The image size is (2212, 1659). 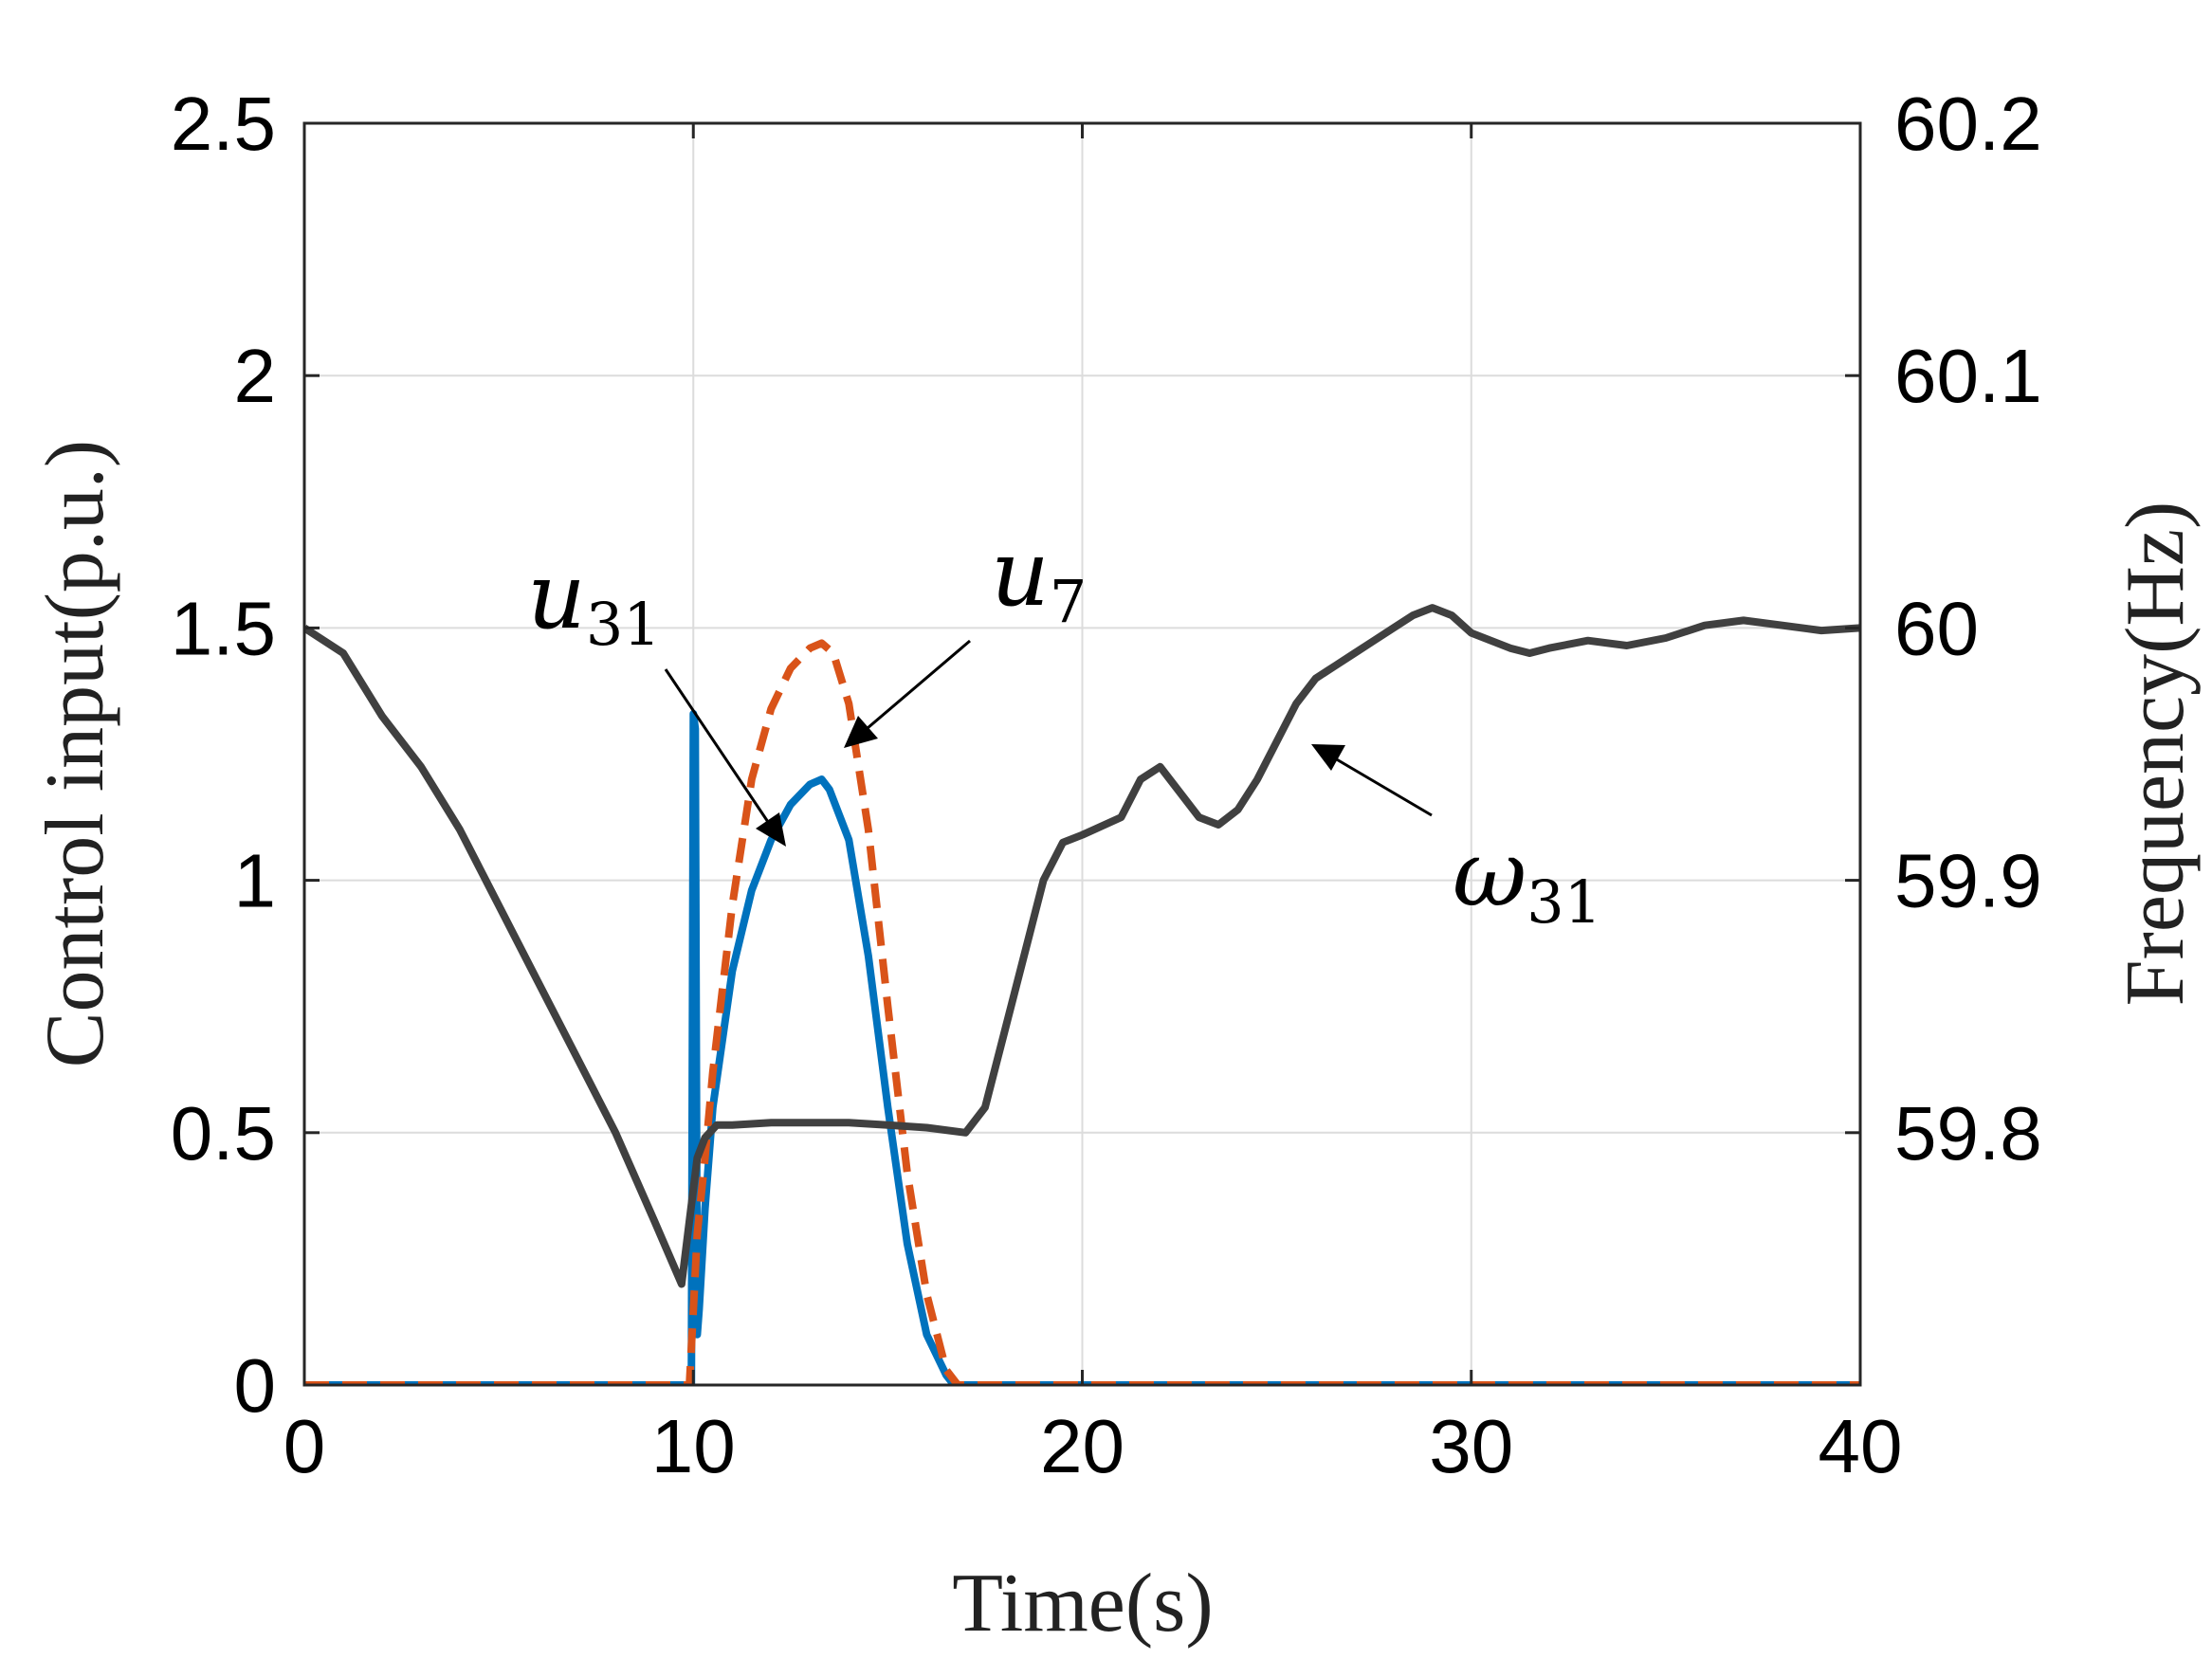 I want to click on y-left-tick-label: 1, so click(x=255, y=881).